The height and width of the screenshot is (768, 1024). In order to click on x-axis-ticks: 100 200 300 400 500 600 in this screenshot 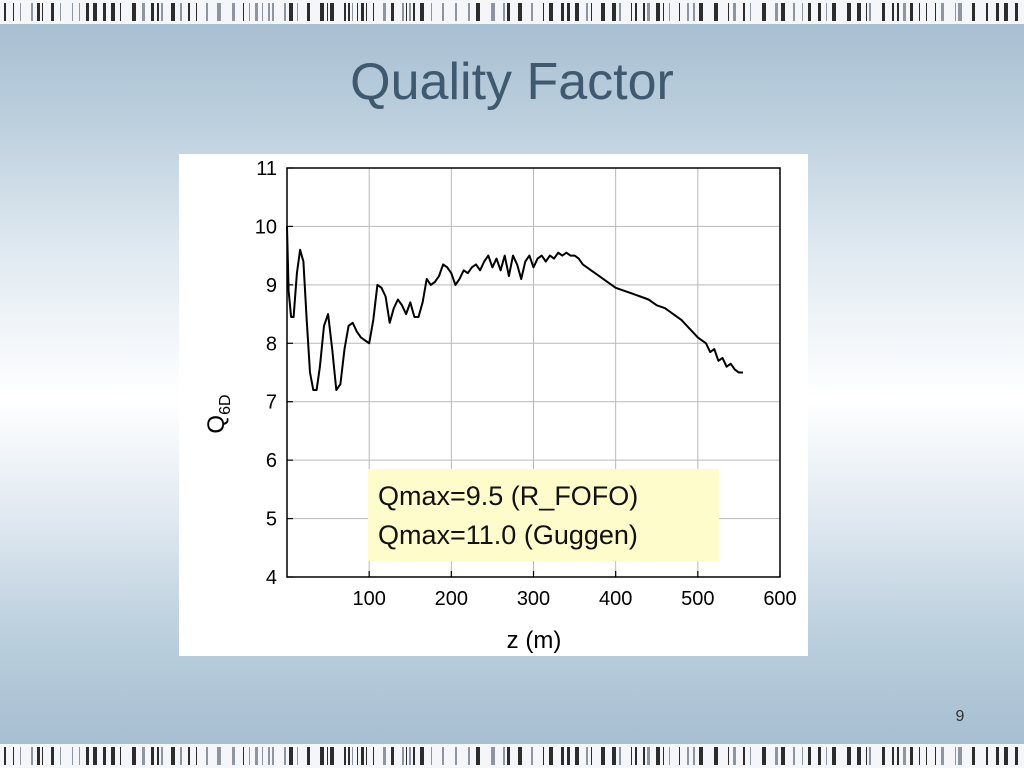, I will do `click(574, 590)`.